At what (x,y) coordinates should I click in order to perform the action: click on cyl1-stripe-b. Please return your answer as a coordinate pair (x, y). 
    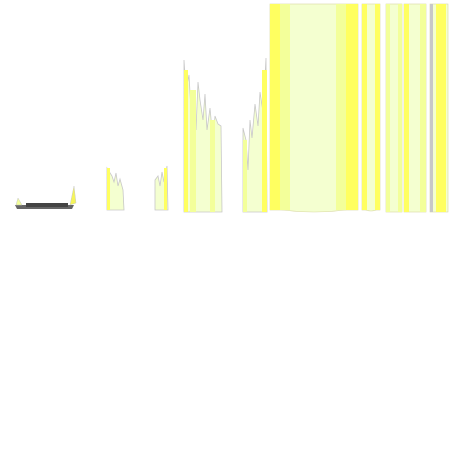
    Looking at the image, I should click on (193, 151).